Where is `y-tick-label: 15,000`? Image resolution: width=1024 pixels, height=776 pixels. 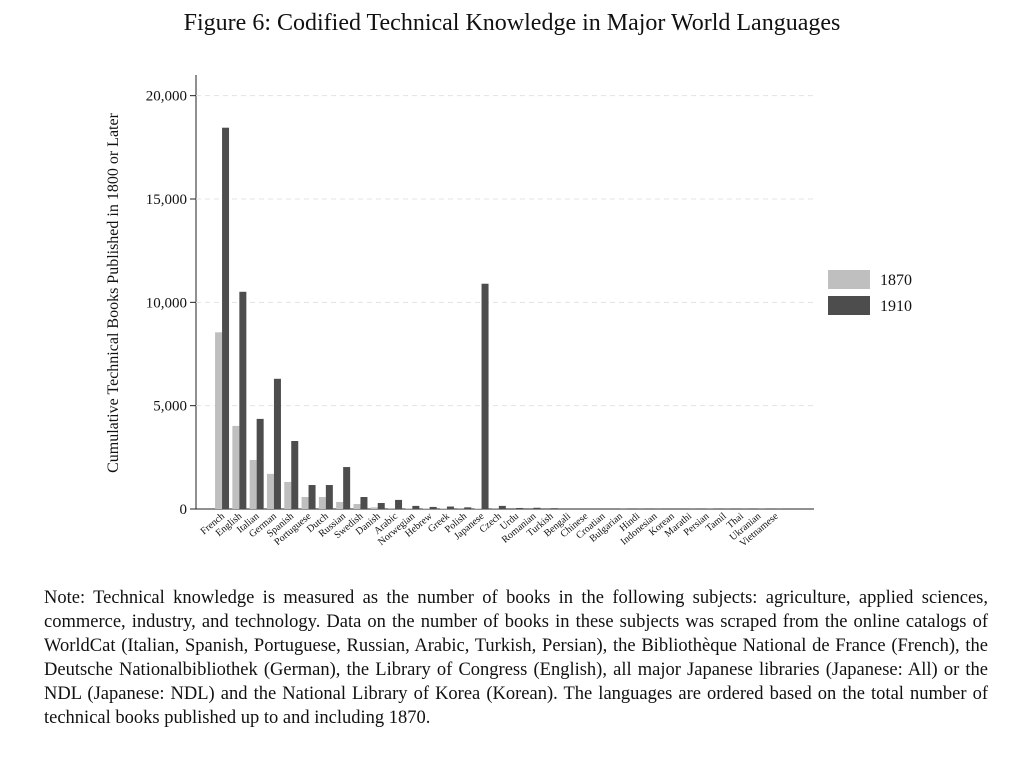
y-tick-label: 15,000 is located at coordinates (166, 200).